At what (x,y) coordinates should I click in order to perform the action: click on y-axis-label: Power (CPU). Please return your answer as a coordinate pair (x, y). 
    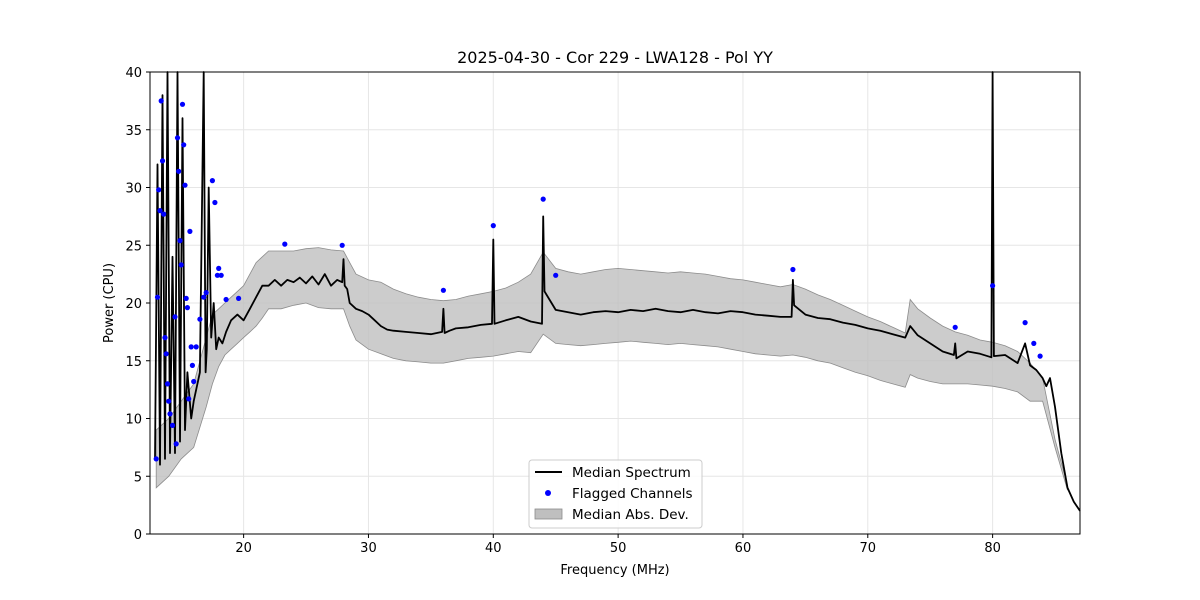
    Looking at the image, I should click on (109, 303).